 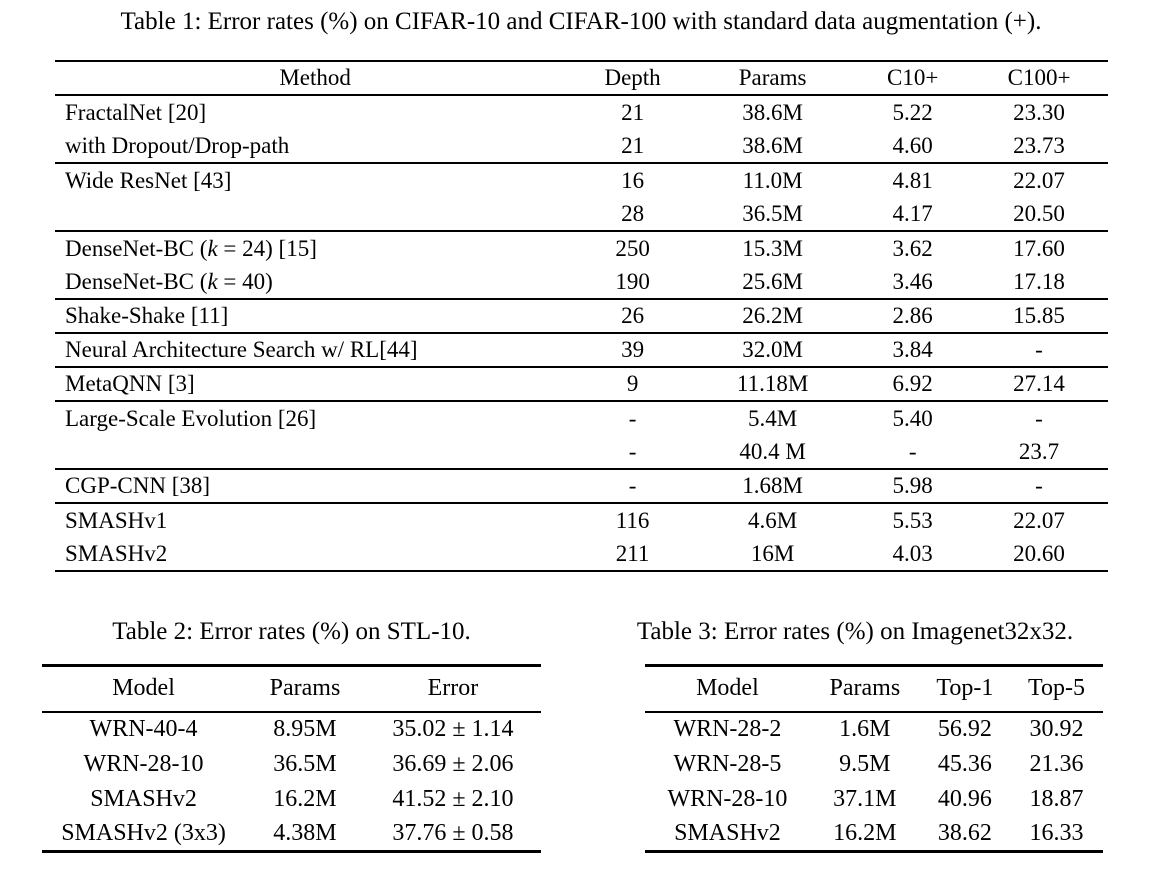 What do you see at coordinates (581, 418) in the screenshot?
I see `table-row: Large-Scale Evolution [26] - 5.4M 5.40 -` at bounding box center [581, 418].